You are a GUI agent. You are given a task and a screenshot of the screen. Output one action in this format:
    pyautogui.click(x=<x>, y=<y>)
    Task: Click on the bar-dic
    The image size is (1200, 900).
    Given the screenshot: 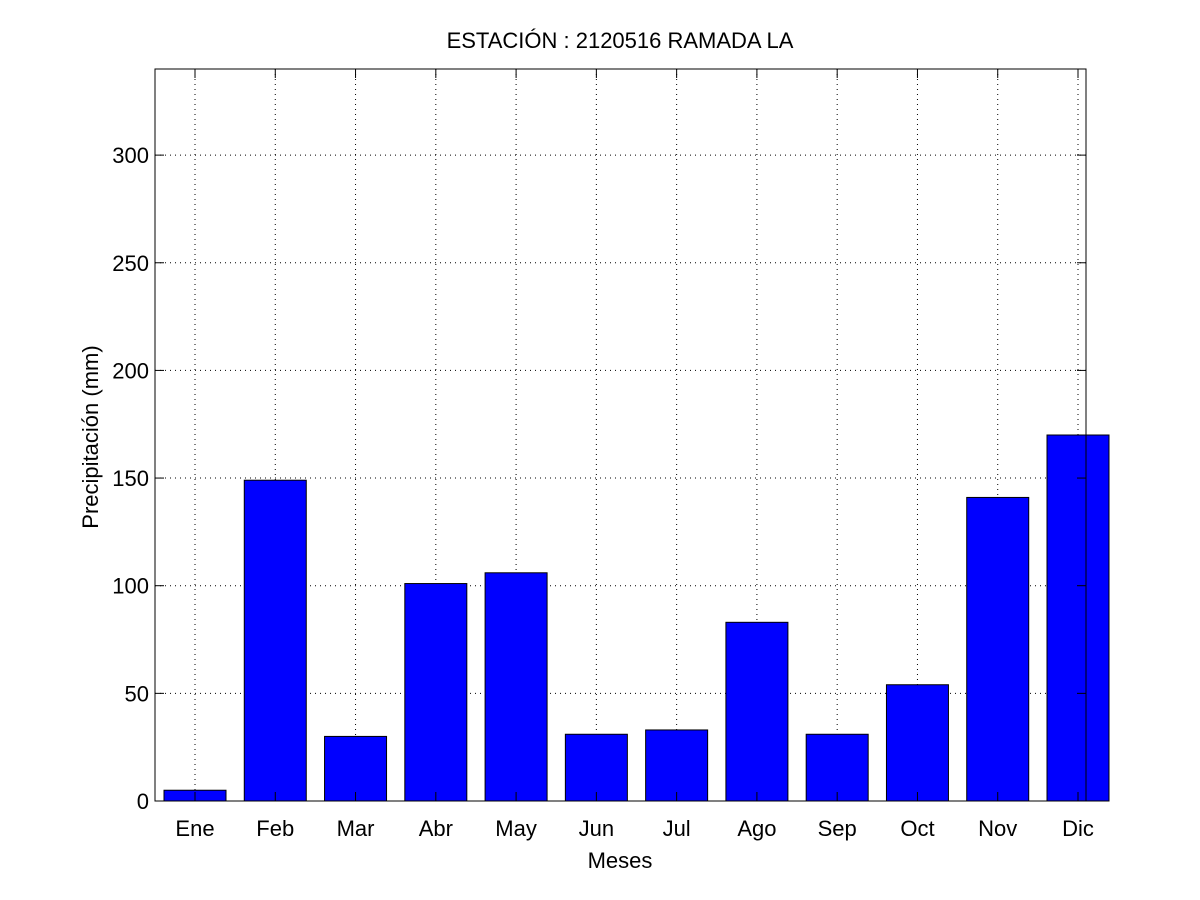 What is the action you would take?
    pyautogui.click(x=1078, y=618)
    